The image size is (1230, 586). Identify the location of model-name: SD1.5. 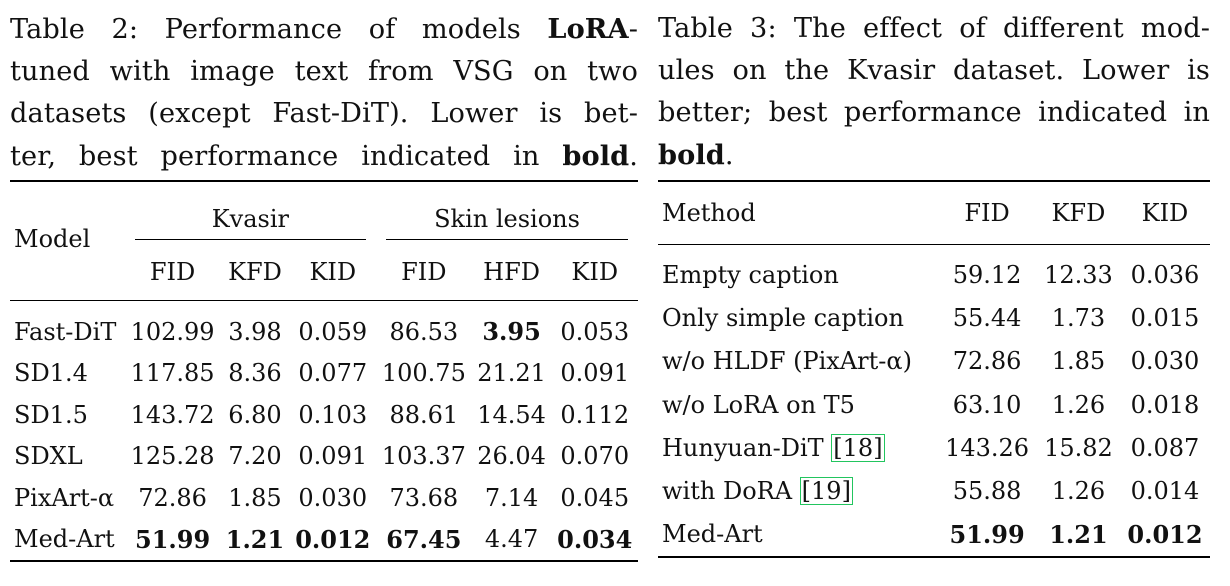
(51, 414).